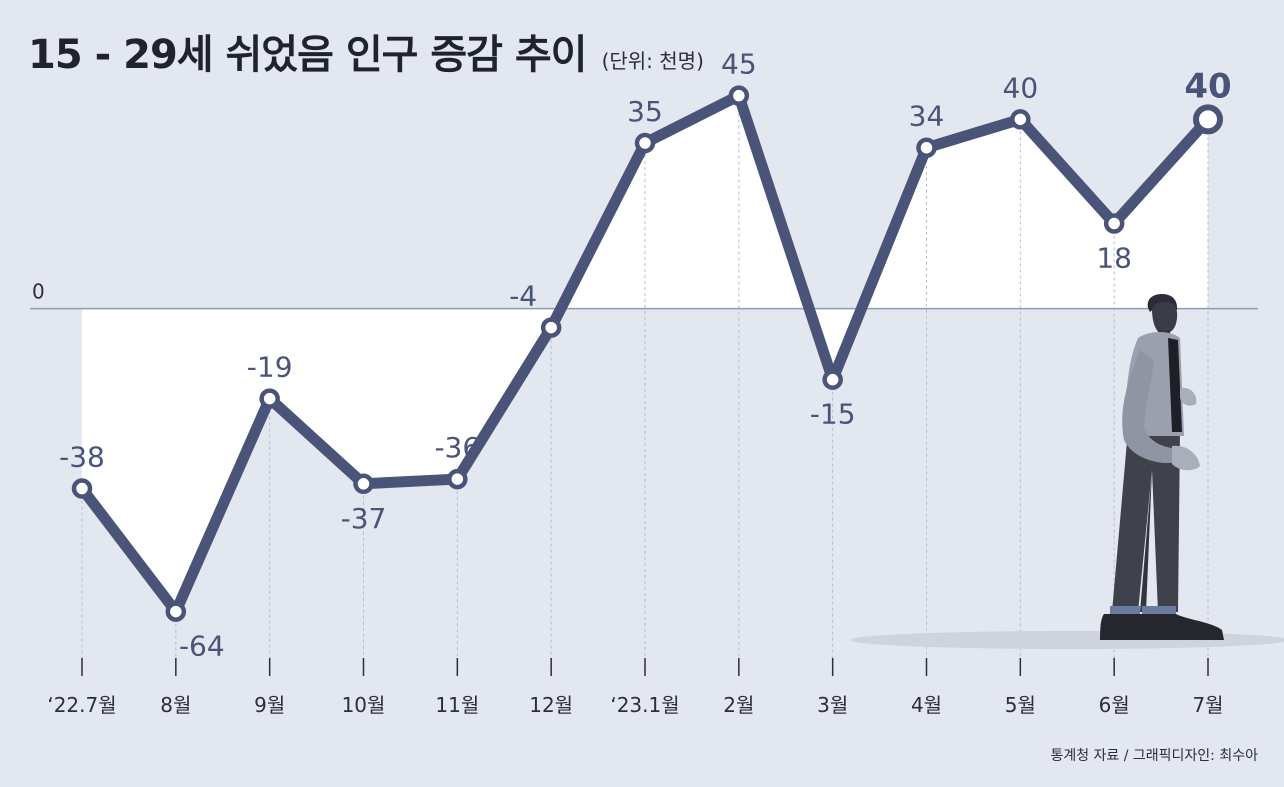  I want to click on title-block: 15 - 29세 쉬었음 인구 증감 추이 (단위: 천명), so click(366, 51).